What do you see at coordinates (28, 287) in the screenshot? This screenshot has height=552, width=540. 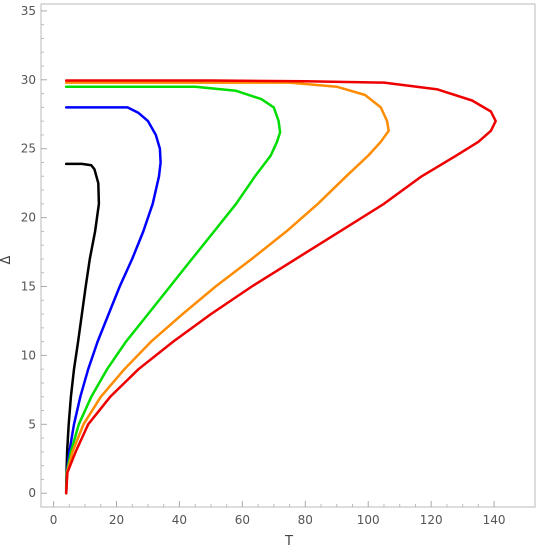 I see `y-tick-label: 15` at bounding box center [28, 287].